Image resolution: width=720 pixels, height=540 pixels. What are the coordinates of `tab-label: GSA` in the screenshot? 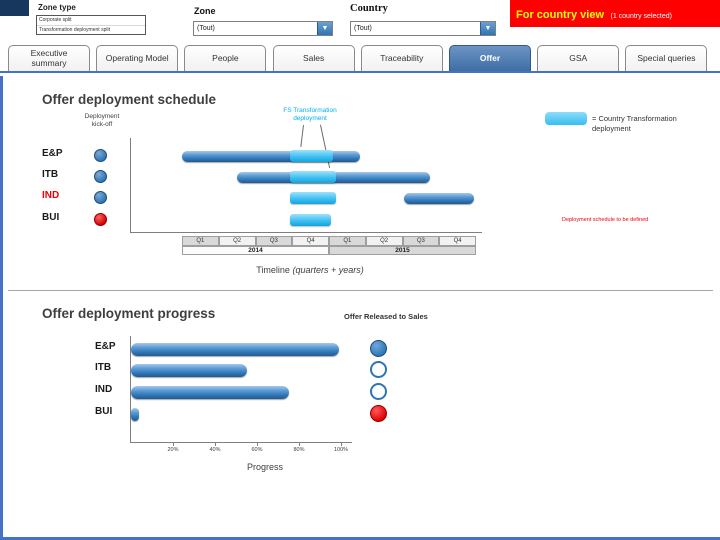 It's located at (578, 57).